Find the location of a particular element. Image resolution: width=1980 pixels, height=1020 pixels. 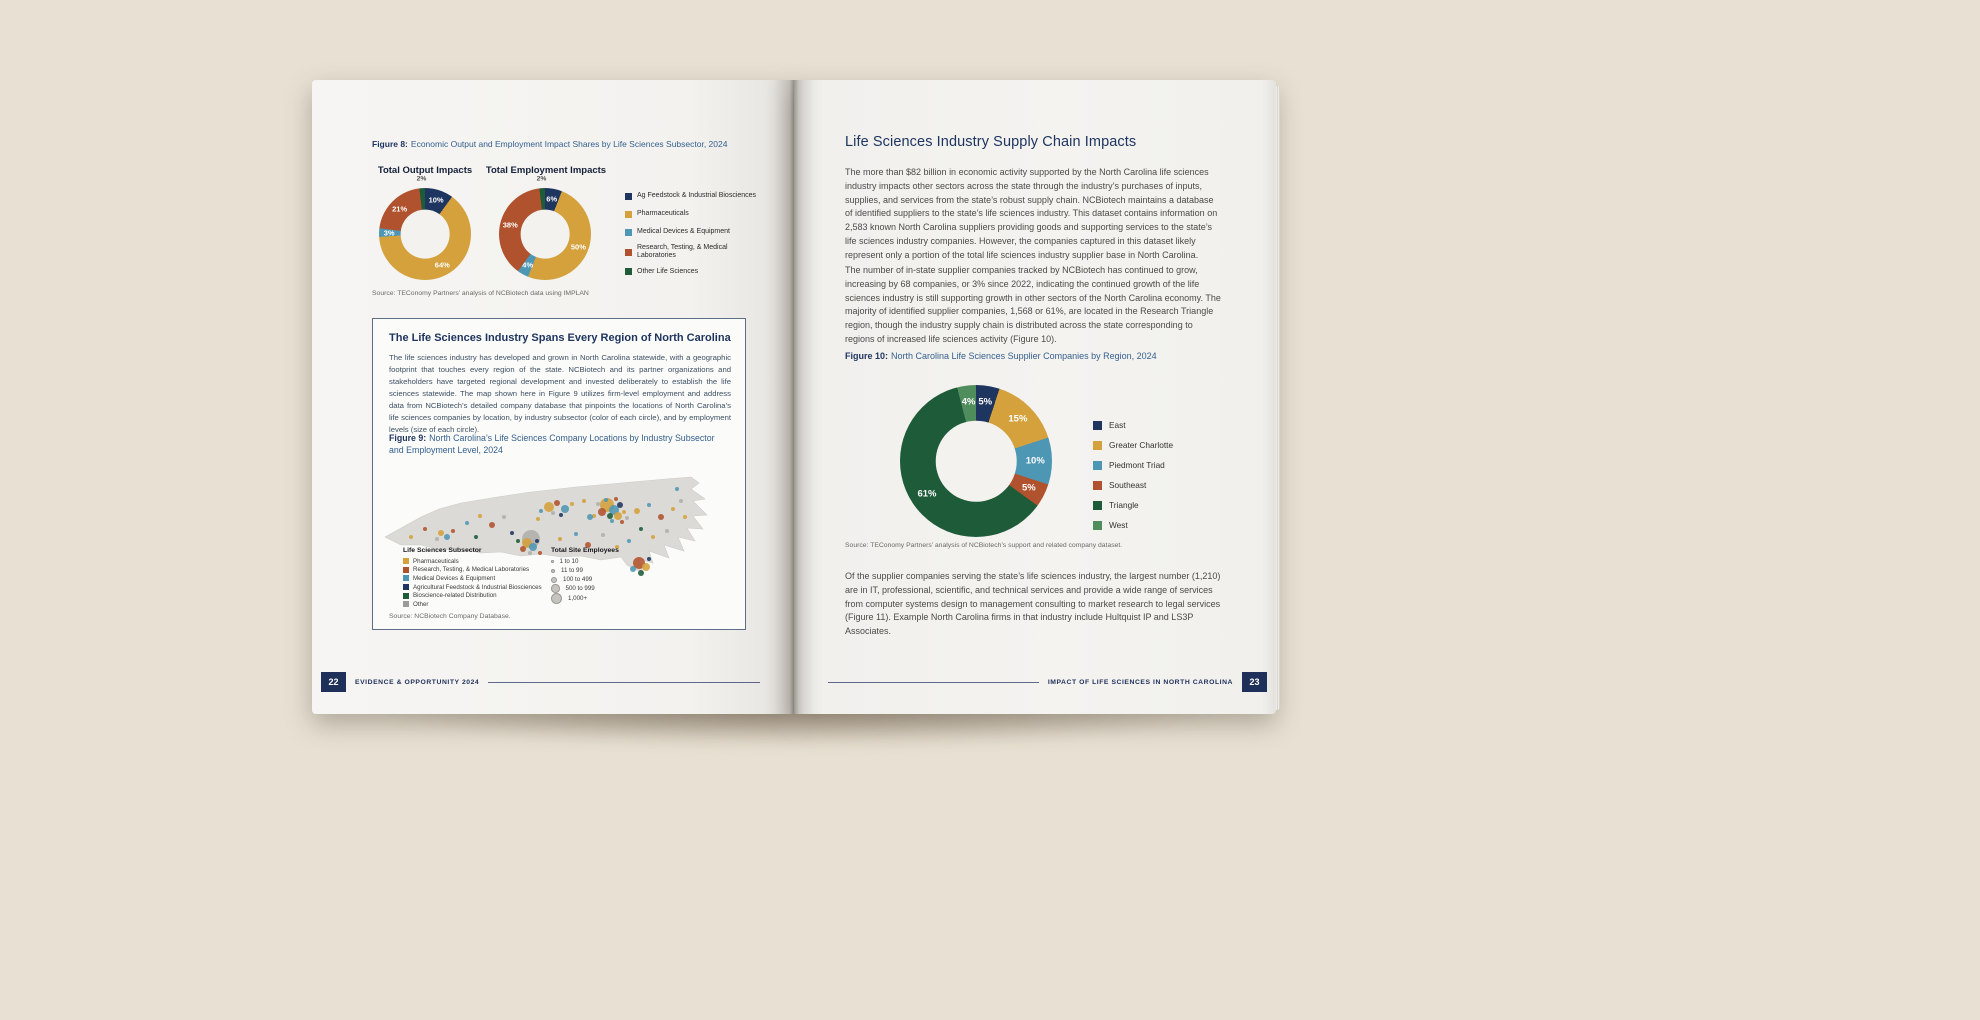

legend-label: Bioscience-related Distribution is located at coordinates (455, 596).